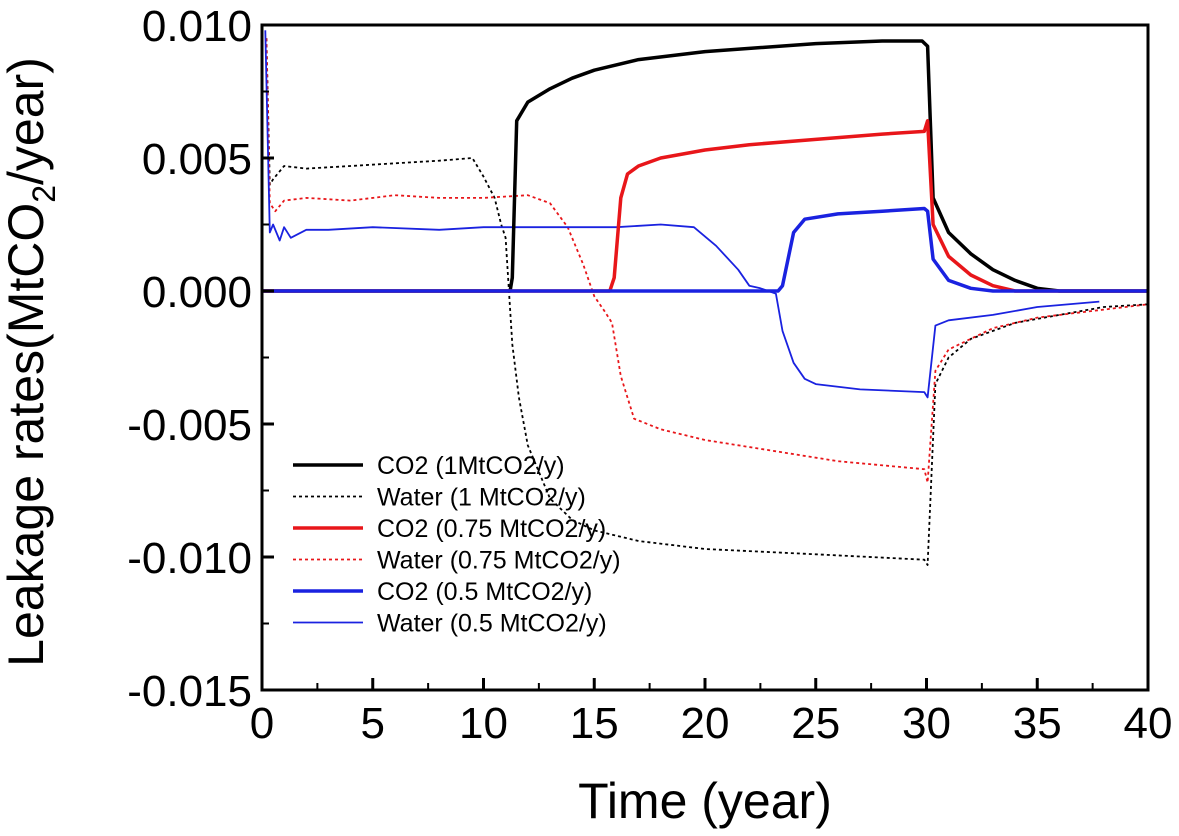 This screenshot has width=1179, height=836. What do you see at coordinates (197, 26) in the screenshot?
I see `y-tick-label: 0.010` at bounding box center [197, 26].